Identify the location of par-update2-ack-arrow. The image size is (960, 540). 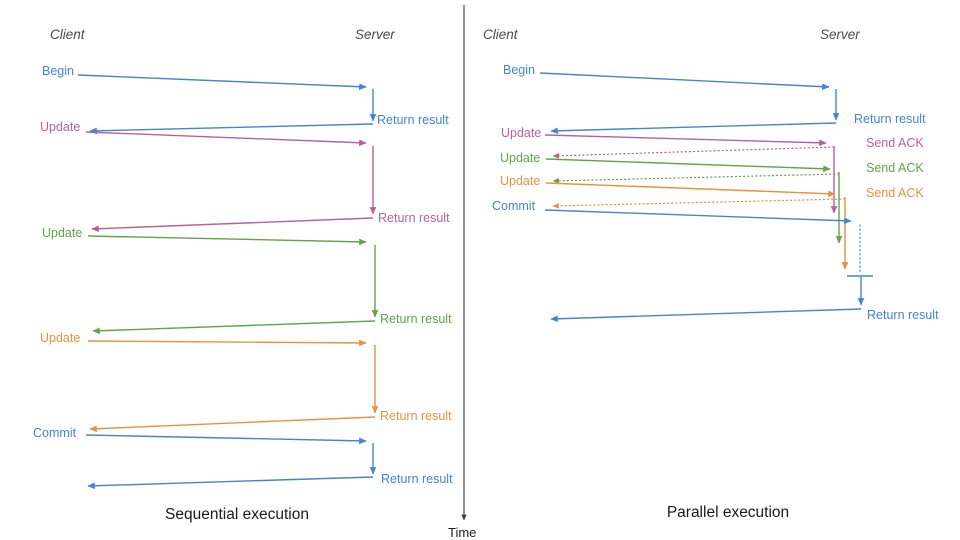
(696, 178).